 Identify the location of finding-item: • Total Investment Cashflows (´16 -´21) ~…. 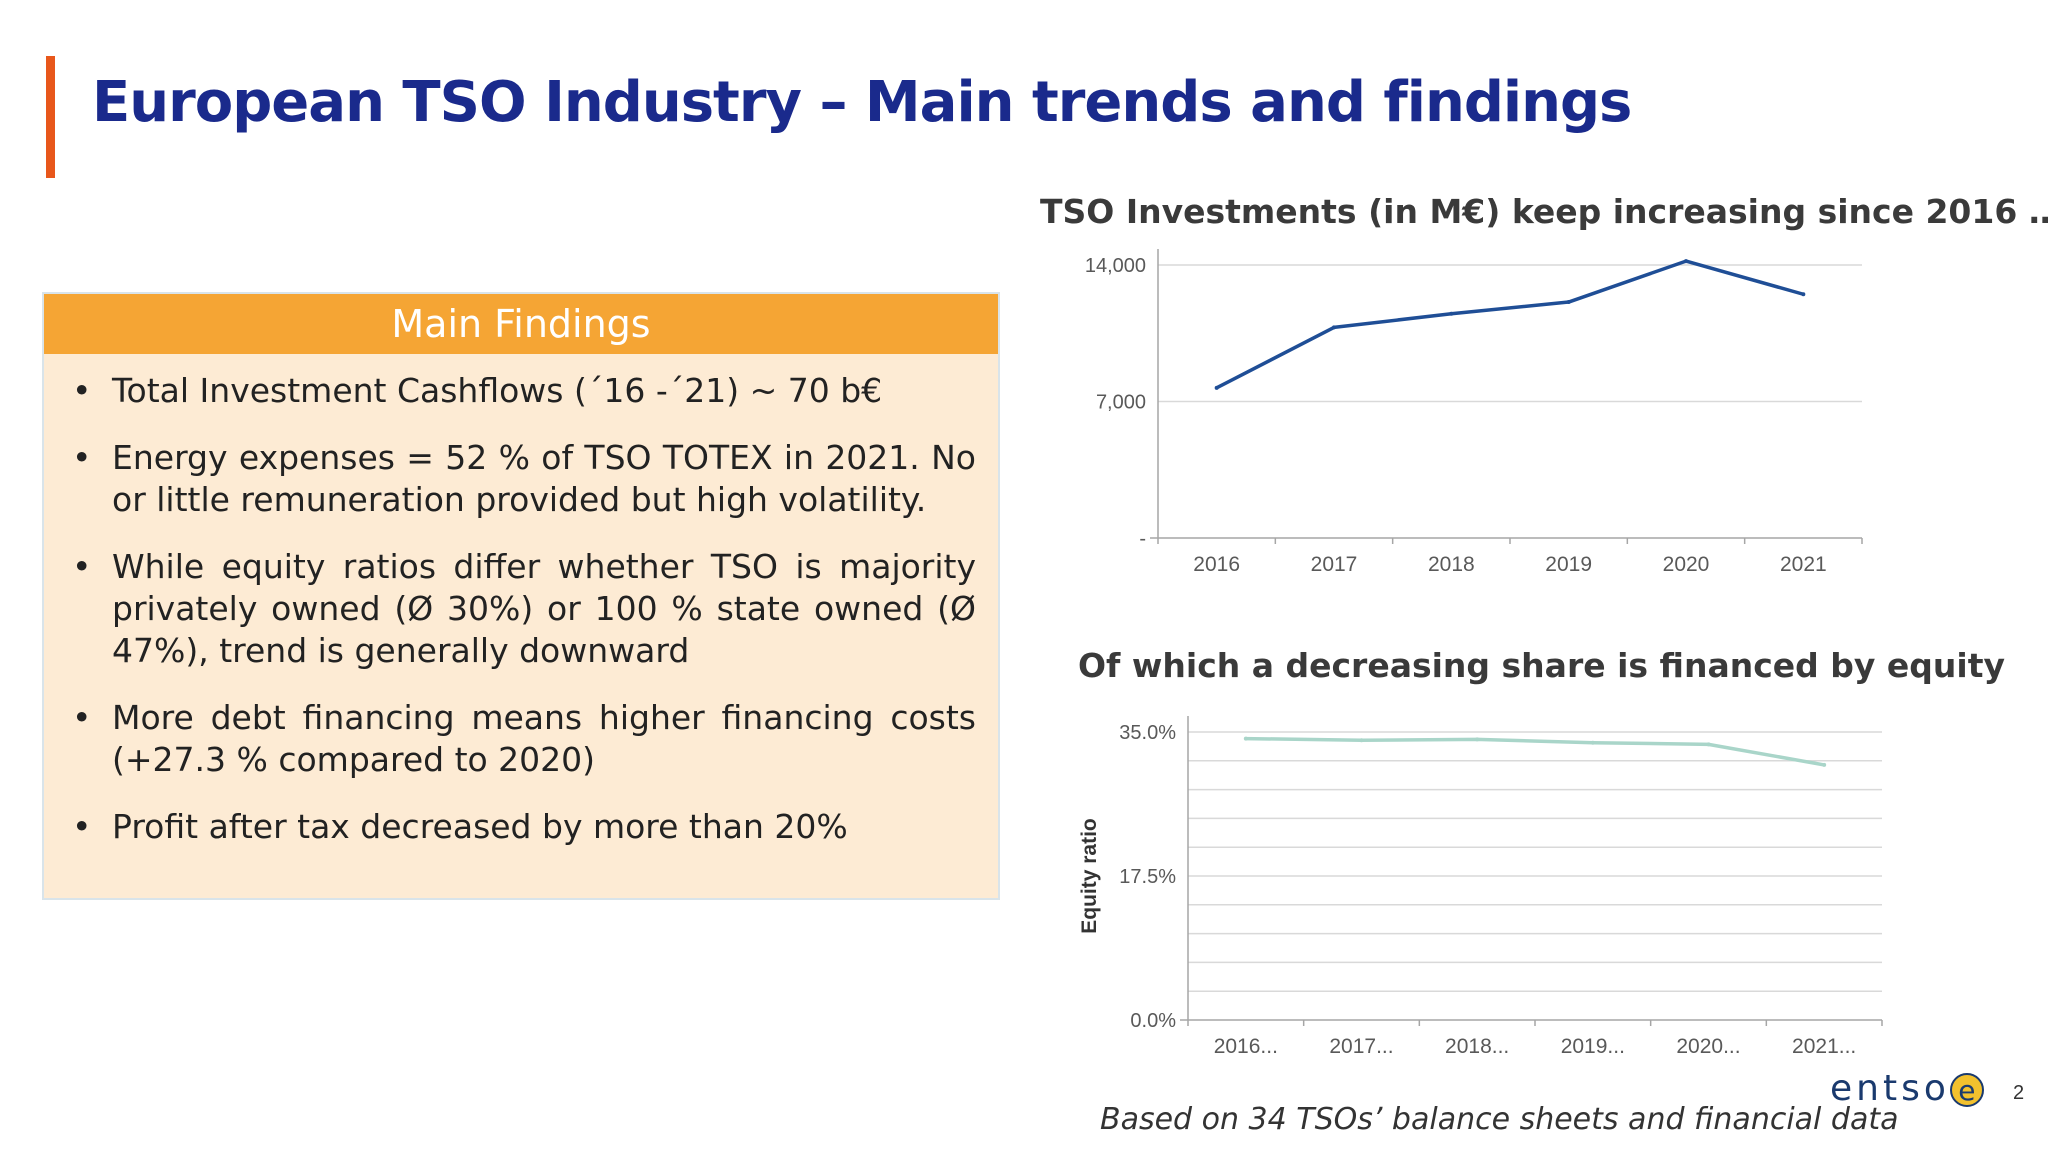
(521, 391).